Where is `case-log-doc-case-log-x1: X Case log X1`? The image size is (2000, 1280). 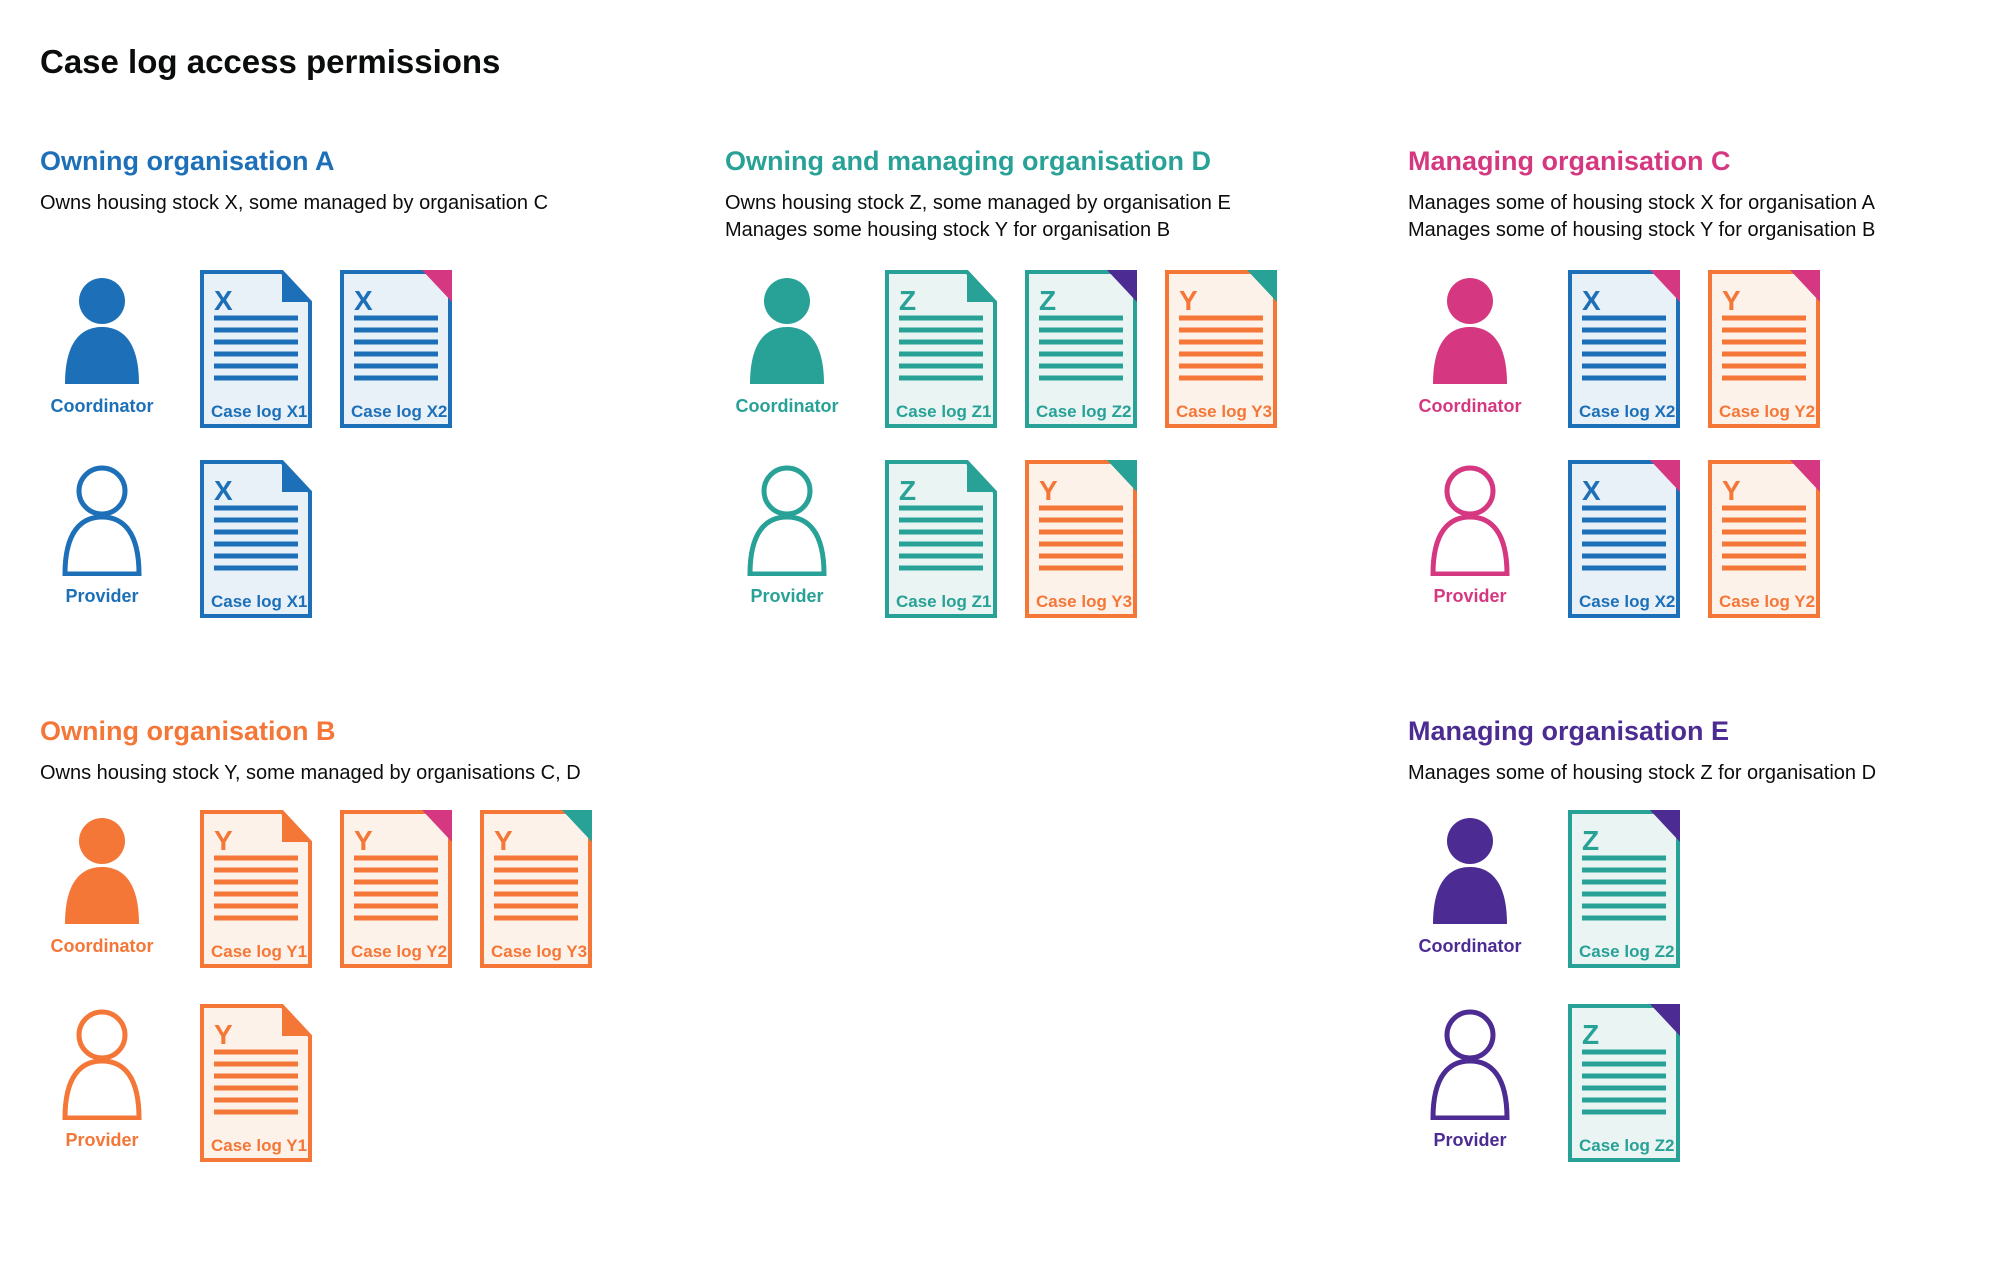 case-log-doc-case-log-x1: X Case log X1 is located at coordinates (256, 539).